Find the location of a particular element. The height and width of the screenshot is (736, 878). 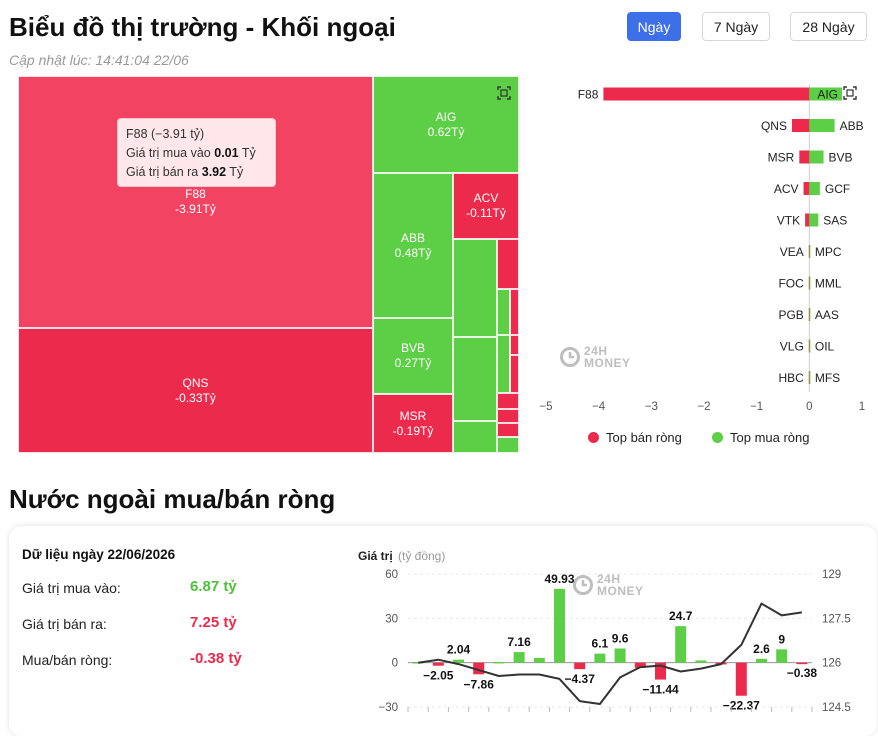

buy-bar-label: ABB is located at coordinates (852, 126).